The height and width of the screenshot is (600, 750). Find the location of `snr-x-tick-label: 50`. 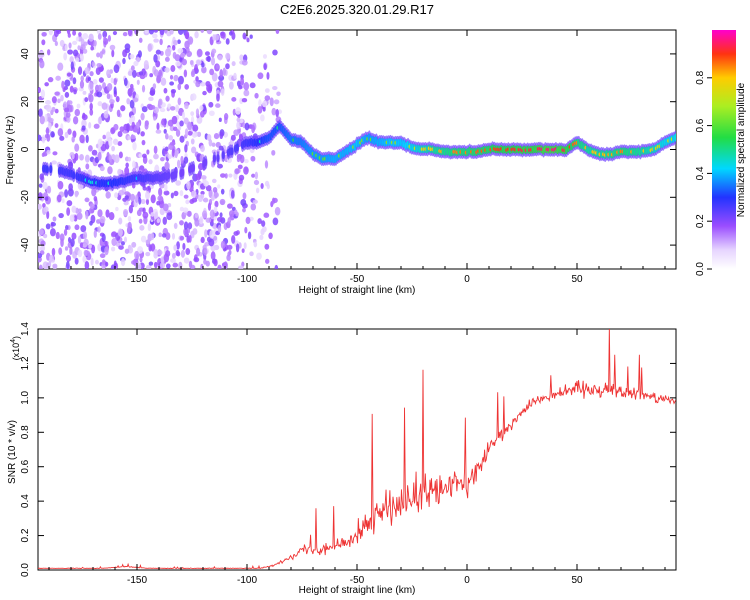

snr-x-tick-label: 50 is located at coordinates (577, 580).